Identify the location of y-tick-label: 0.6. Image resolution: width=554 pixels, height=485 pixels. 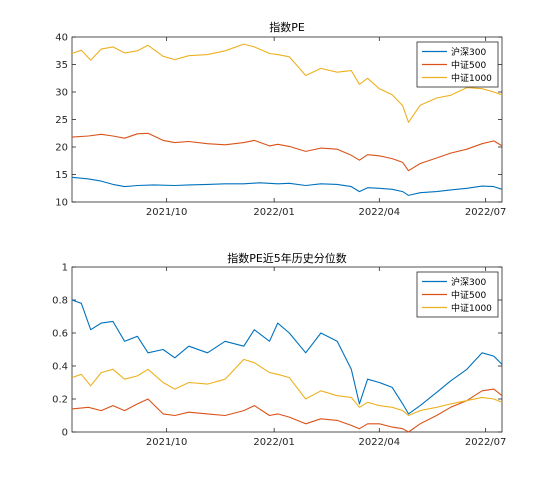
(60, 334).